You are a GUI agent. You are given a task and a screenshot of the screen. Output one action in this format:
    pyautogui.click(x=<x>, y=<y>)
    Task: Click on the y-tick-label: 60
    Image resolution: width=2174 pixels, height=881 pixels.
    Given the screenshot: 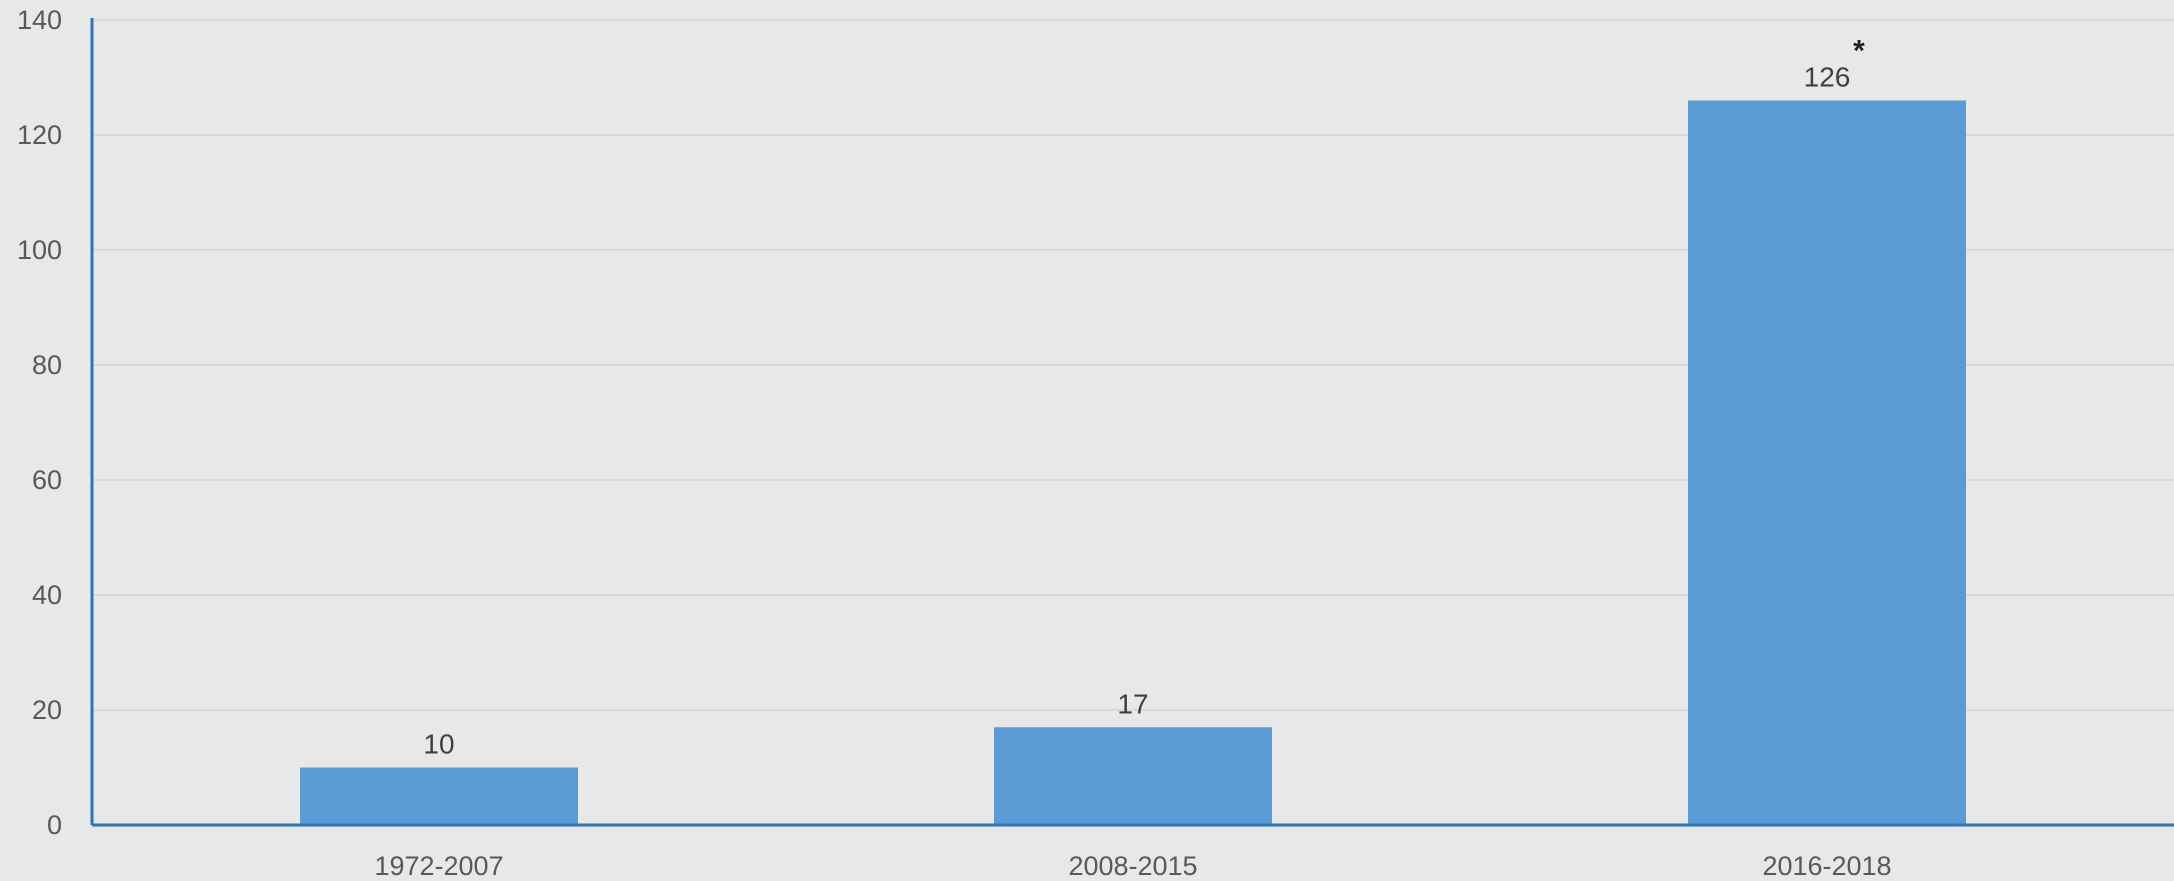 What is the action you would take?
    pyautogui.click(x=47, y=480)
    